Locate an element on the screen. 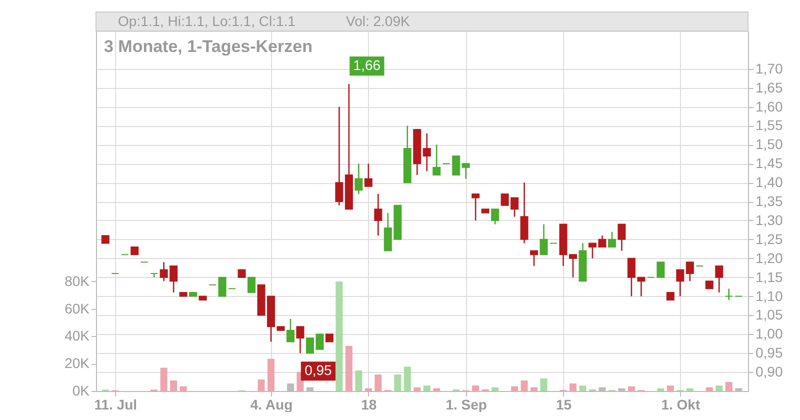  y-tick-label: 1,05 is located at coordinates (769, 314).